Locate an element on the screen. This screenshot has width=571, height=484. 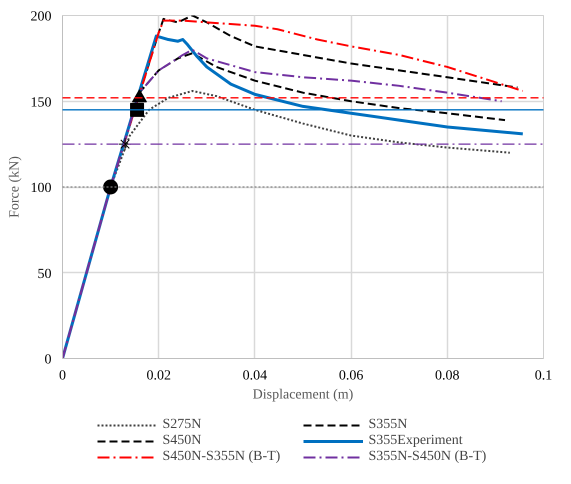
x-tick-label: 0 is located at coordinates (62, 376).